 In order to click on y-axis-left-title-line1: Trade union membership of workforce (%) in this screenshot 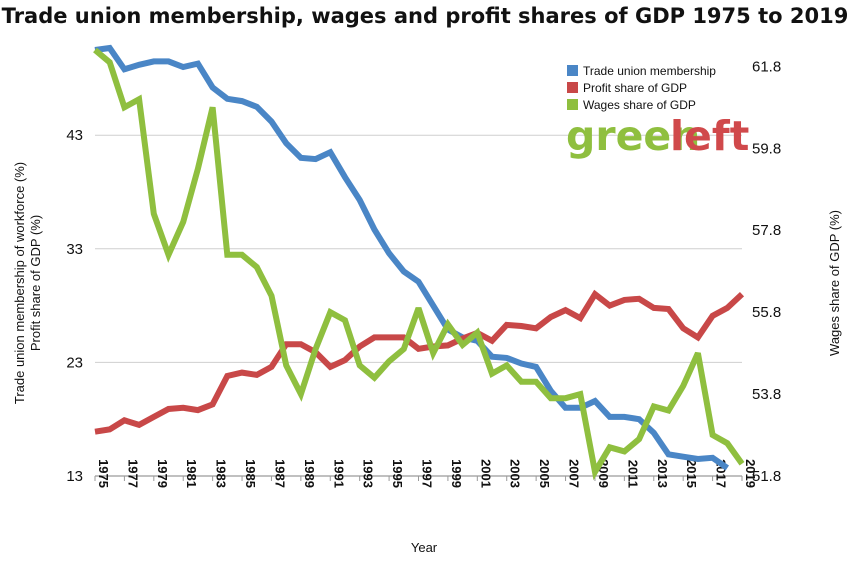, I will do `click(19, 283)`.